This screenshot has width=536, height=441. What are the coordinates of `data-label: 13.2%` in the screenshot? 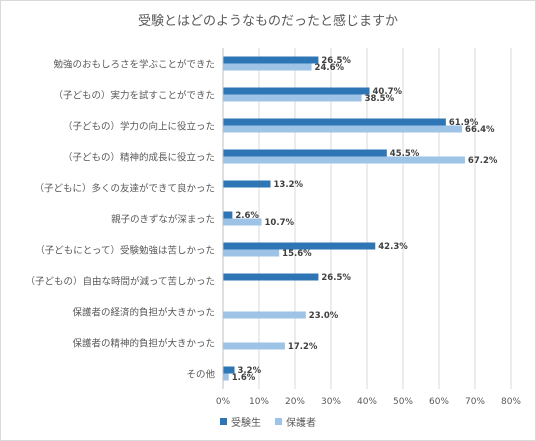 It's located at (289, 185).